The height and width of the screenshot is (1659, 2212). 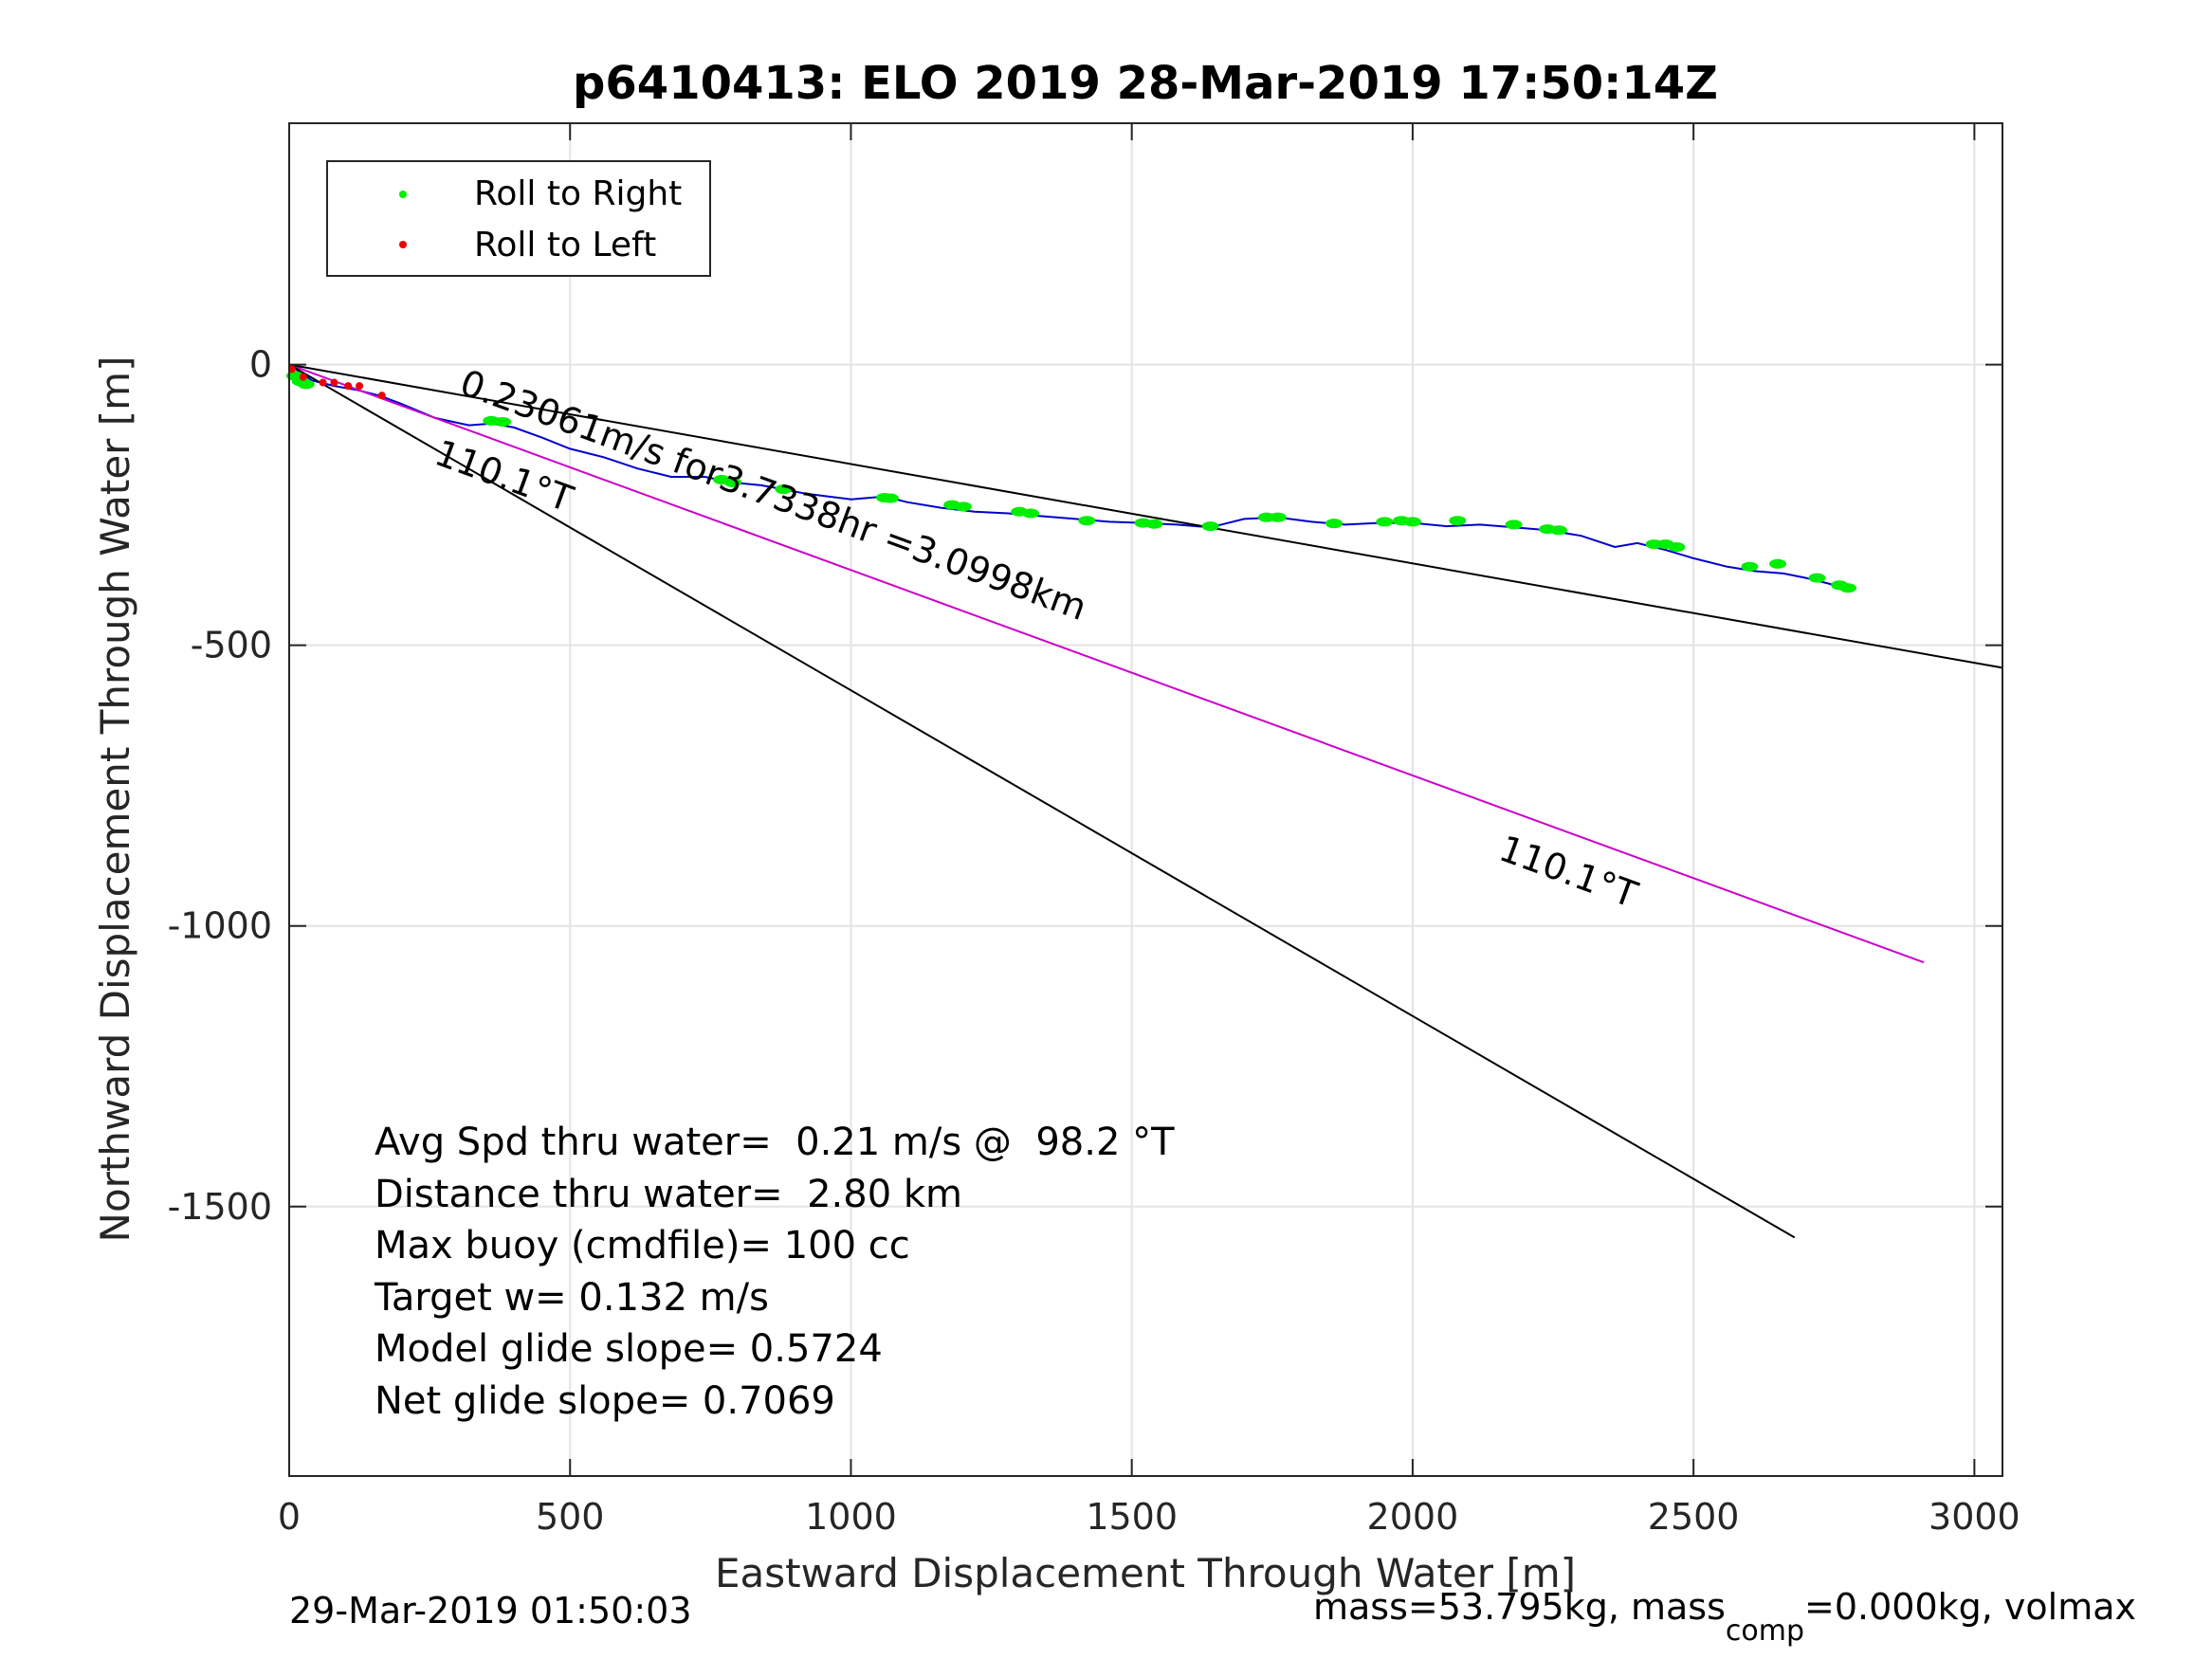 What do you see at coordinates (1765, 1631) in the screenshot?
I see `footer-mass-sub: comp` at bounding box center [1765, 1631].